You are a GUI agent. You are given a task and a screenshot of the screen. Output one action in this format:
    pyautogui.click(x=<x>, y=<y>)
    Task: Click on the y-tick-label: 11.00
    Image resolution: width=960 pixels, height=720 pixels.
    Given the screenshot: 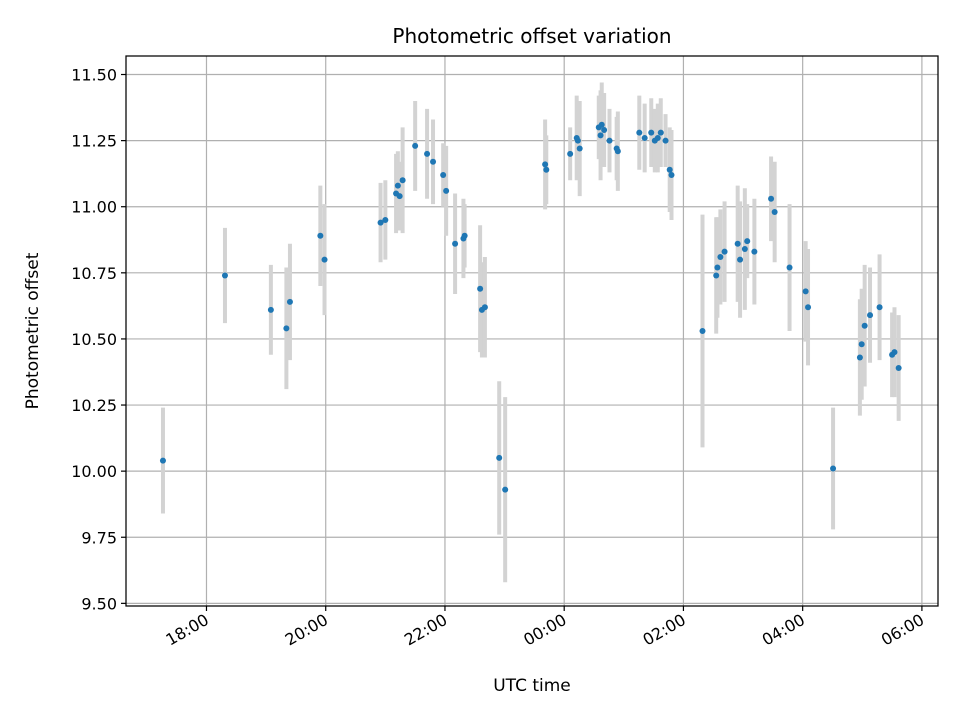 What is the action you would take?
    pyautogui.click(x=94, y=207)
    